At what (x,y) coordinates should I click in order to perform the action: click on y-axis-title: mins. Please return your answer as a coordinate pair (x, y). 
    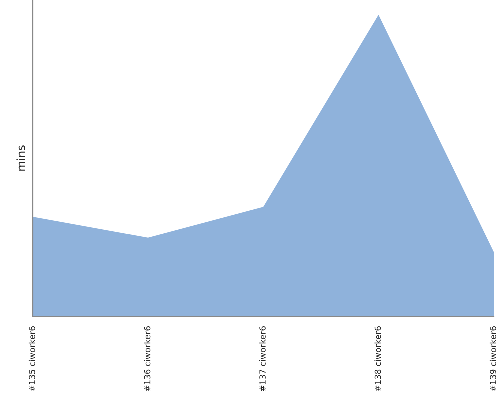
    Looking at the image, I should click on (21, 158).